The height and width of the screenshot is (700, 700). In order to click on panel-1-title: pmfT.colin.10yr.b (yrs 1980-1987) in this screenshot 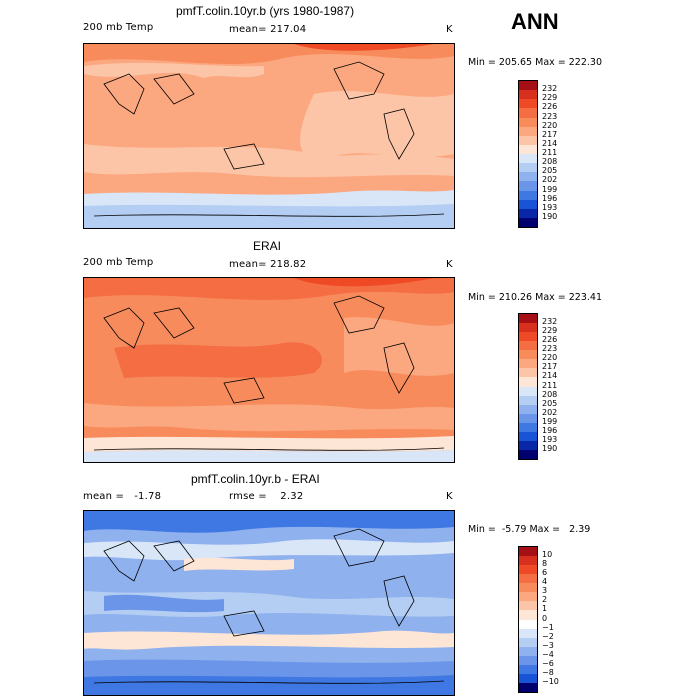, I will do `click(265, 11)`.